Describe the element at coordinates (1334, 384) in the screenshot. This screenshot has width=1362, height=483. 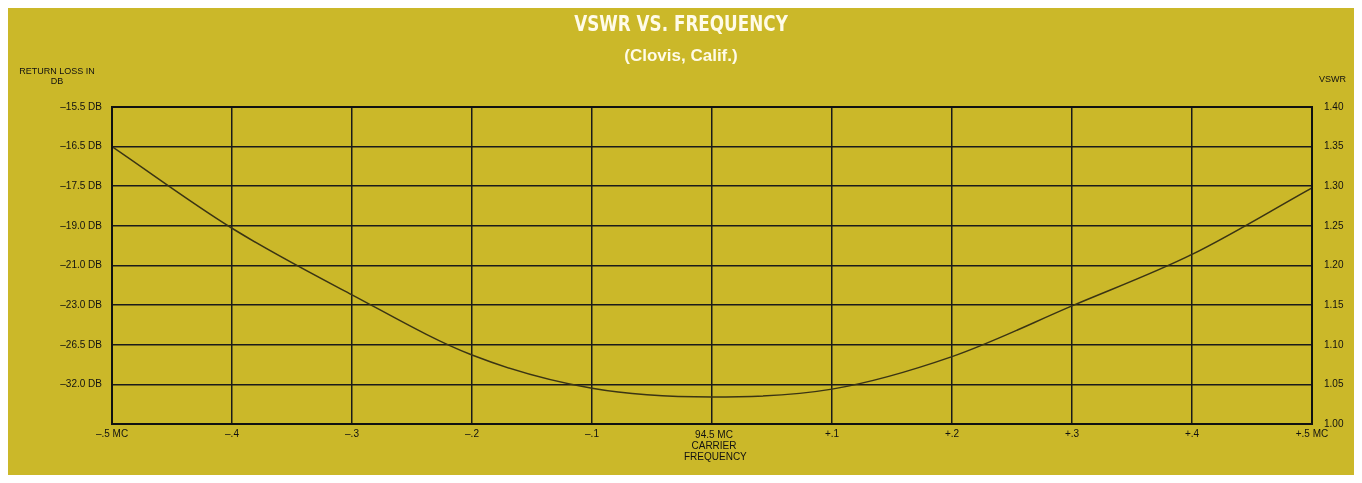
I see `y-tick-label: 1.05` at that location.